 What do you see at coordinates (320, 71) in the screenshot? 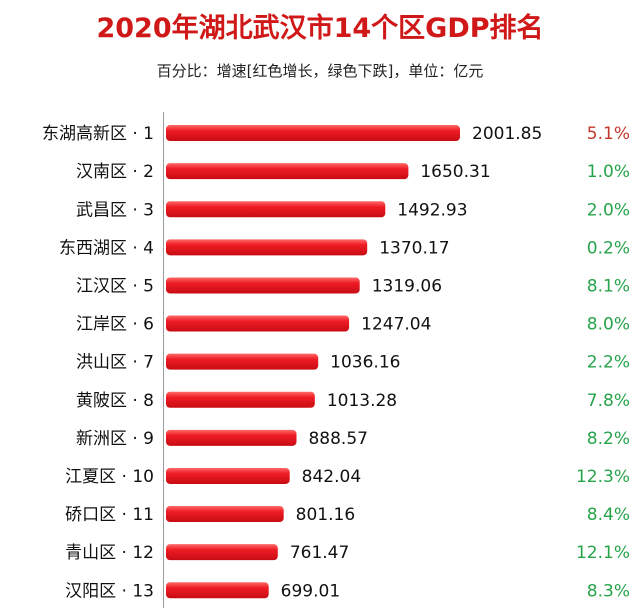
I see `chart-subtitle: 百分比：增速[红色增长，绿色下跌]，单位：亿元` at bounding box center [320, 71].